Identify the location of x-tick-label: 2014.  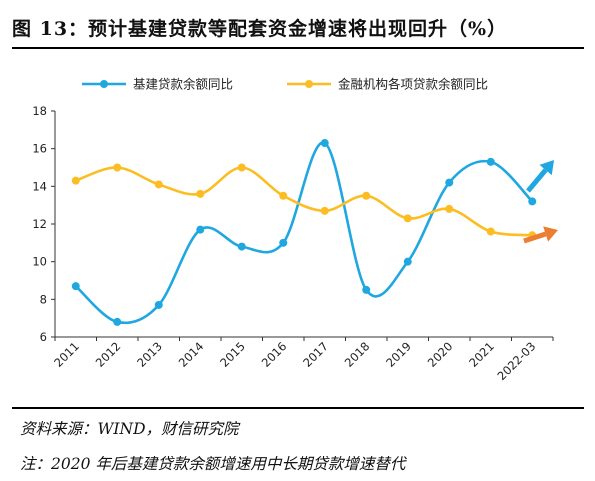
(191, 354).